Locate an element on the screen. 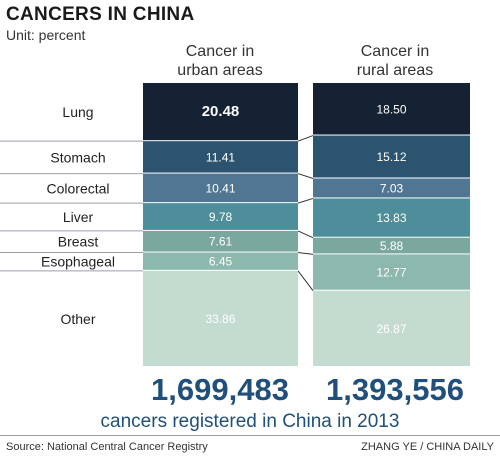  bar-rural-liver is located at coordinates (391, 217).